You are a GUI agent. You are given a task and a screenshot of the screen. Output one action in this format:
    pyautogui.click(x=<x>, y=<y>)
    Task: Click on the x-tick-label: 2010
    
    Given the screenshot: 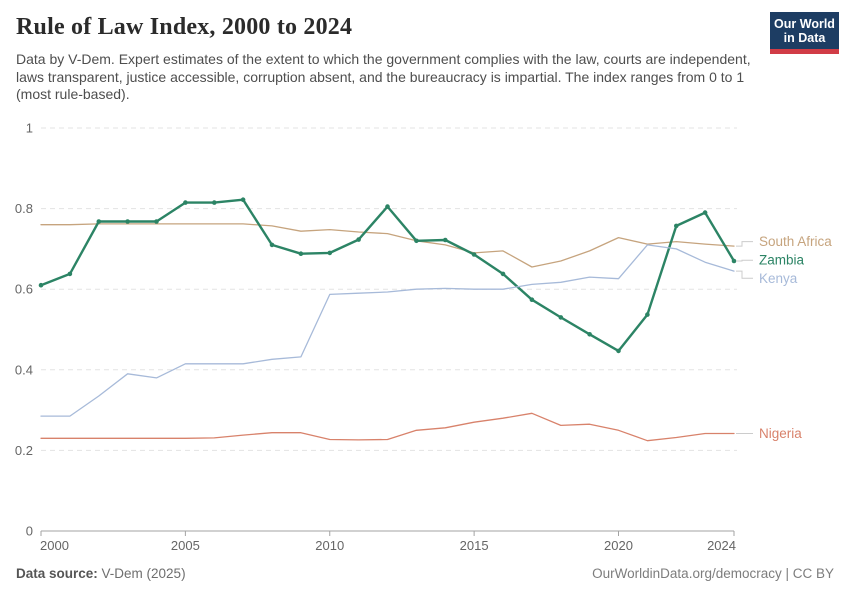 What is the action you would take?
    pyautogui.click(x=329, y=545)
    